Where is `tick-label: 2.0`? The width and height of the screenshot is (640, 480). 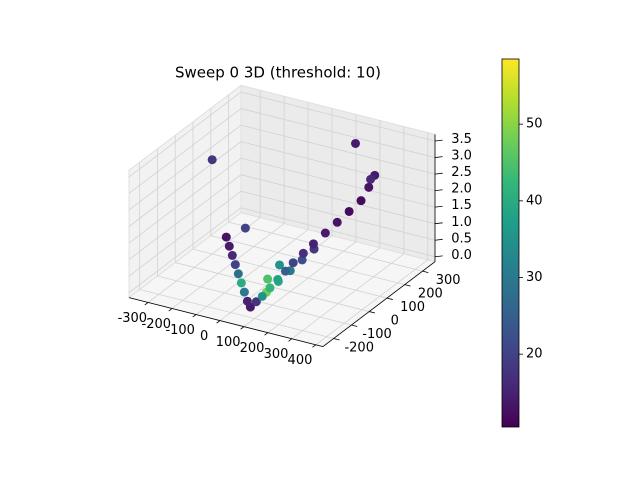 tick-label: 2.0 is located at coordinates (461, 189).